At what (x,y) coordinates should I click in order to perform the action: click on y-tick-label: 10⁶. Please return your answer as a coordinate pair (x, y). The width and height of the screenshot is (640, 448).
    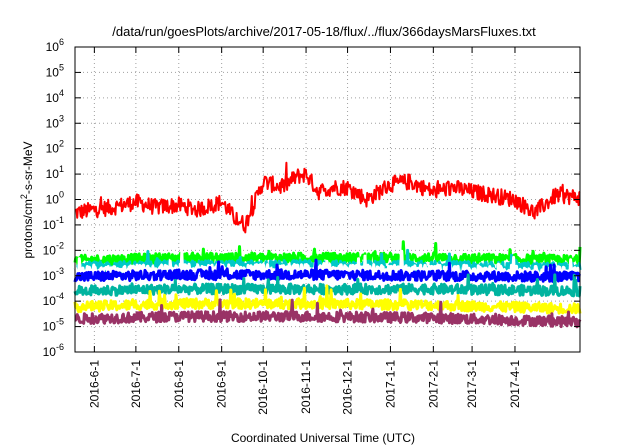
    Looking at the image, I should click on (55, 45).